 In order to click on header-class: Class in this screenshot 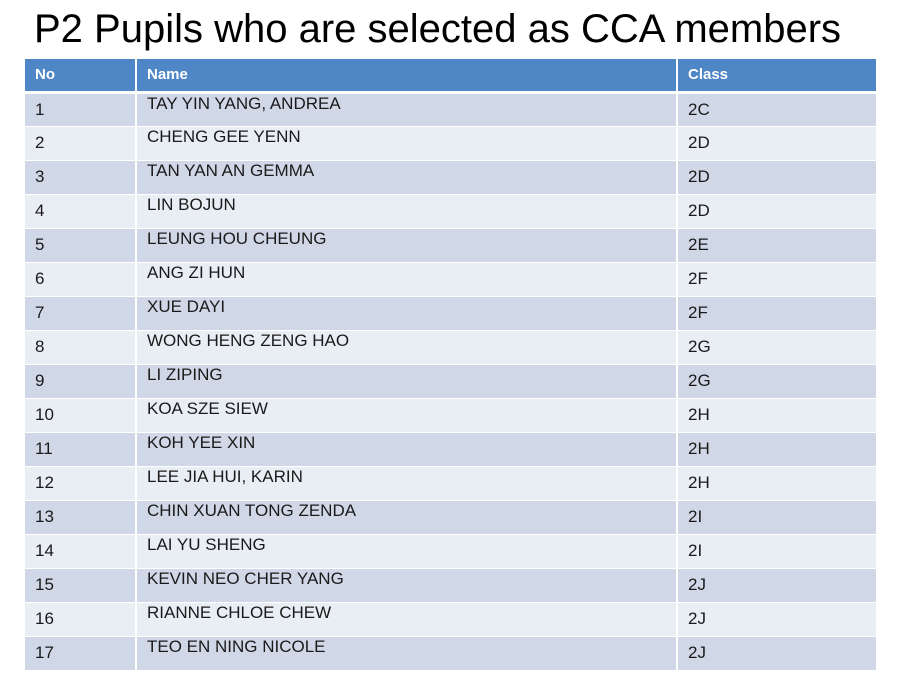, I will do `click(777, 76)`.